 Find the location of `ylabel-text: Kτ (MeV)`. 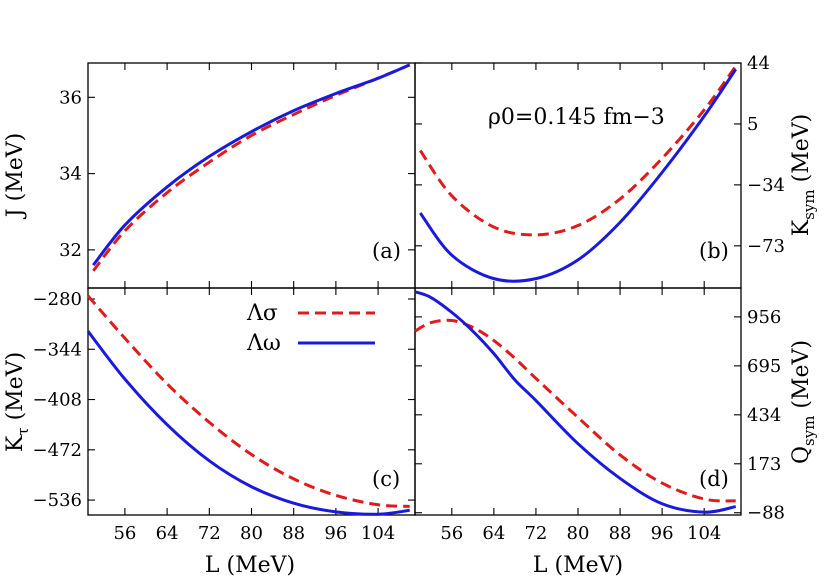

ylabel-text: Kτ (MeV) is located at coordinates (17, 402).